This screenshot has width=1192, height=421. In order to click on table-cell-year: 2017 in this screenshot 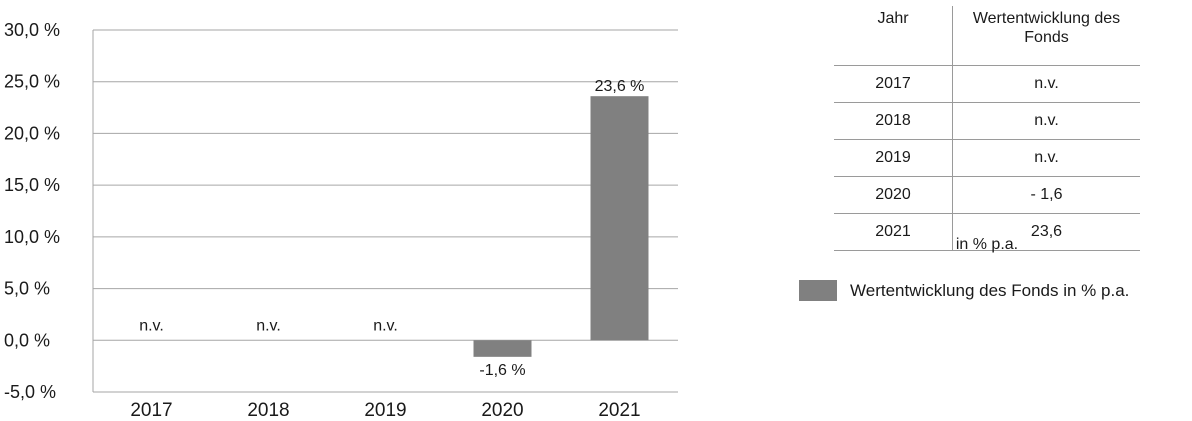, I will do `click(893, 84)`.